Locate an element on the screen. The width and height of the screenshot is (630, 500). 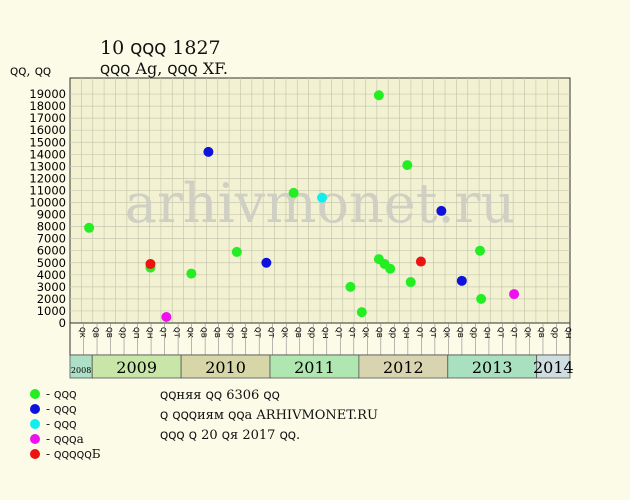
y-tick-label: 3000 is located at coordinates (51, 287).